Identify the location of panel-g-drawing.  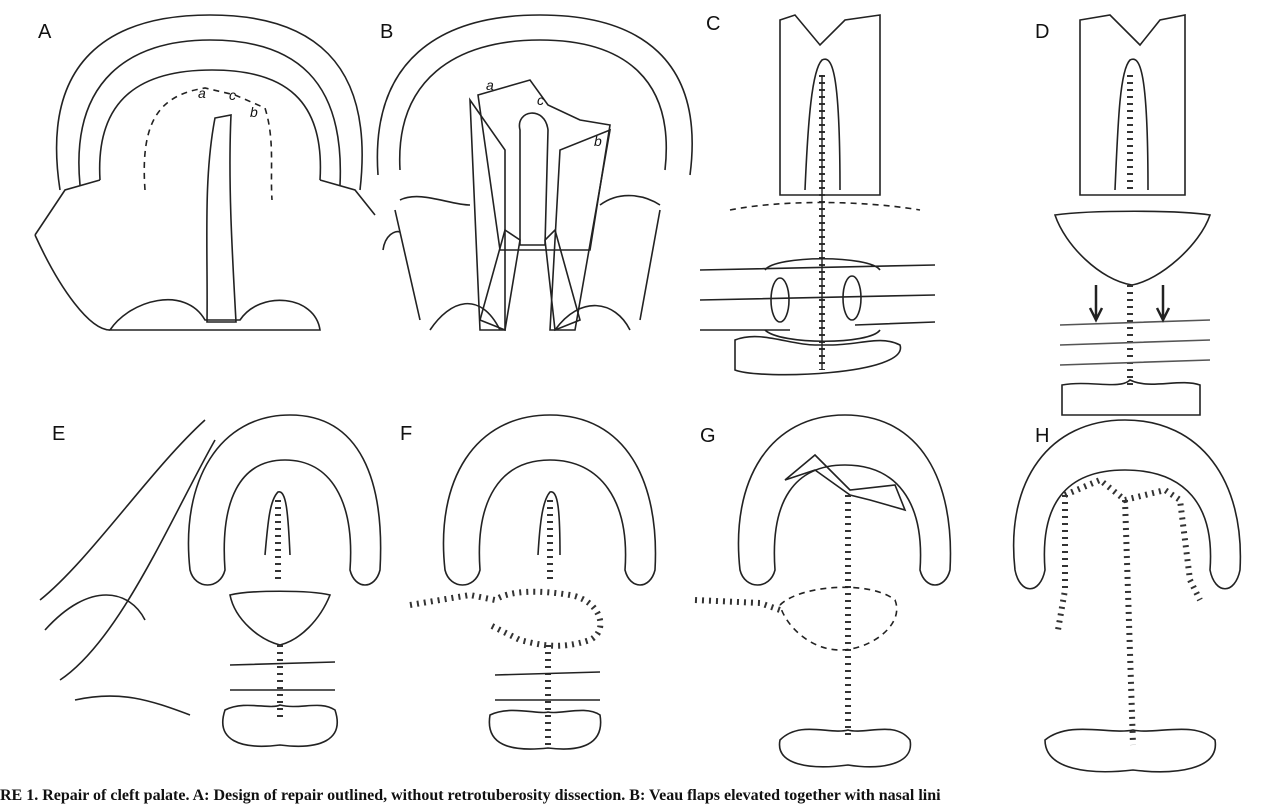
(823, 591).